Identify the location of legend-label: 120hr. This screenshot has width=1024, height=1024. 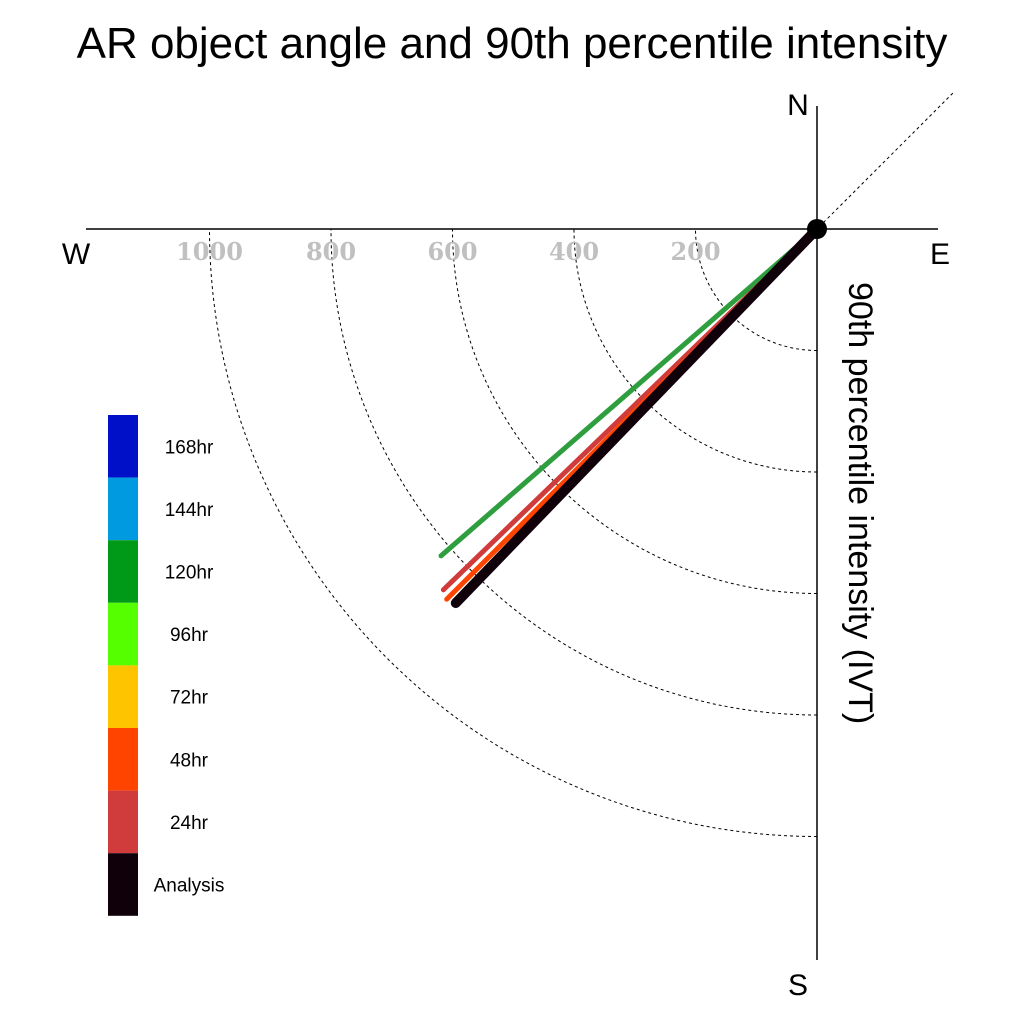
(189, 573).